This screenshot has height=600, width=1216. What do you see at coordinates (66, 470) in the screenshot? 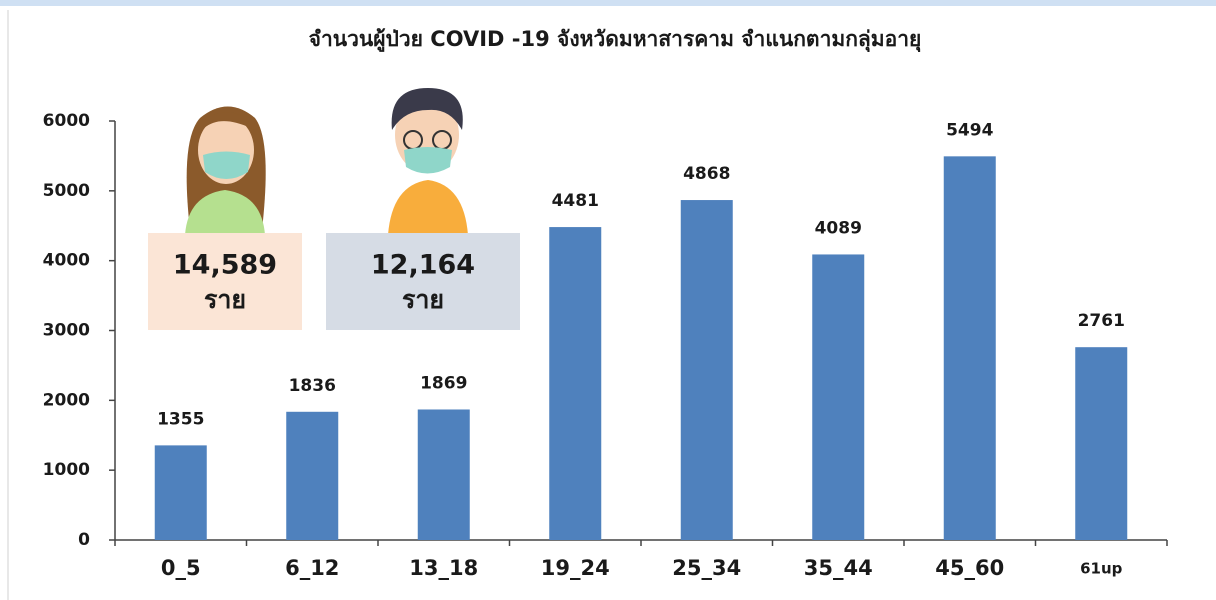
I see `y-tick-label: 1000` at bounding box center [66, 470].